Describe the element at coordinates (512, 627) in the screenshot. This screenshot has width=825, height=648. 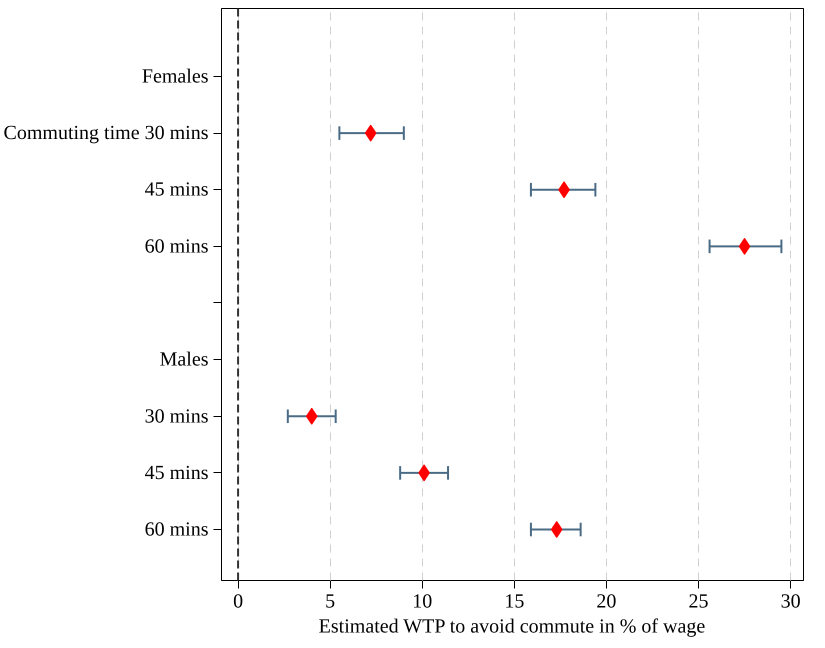
I see `x-axis-title: Estimated WTP to avoid commute in % of wage` at that location.